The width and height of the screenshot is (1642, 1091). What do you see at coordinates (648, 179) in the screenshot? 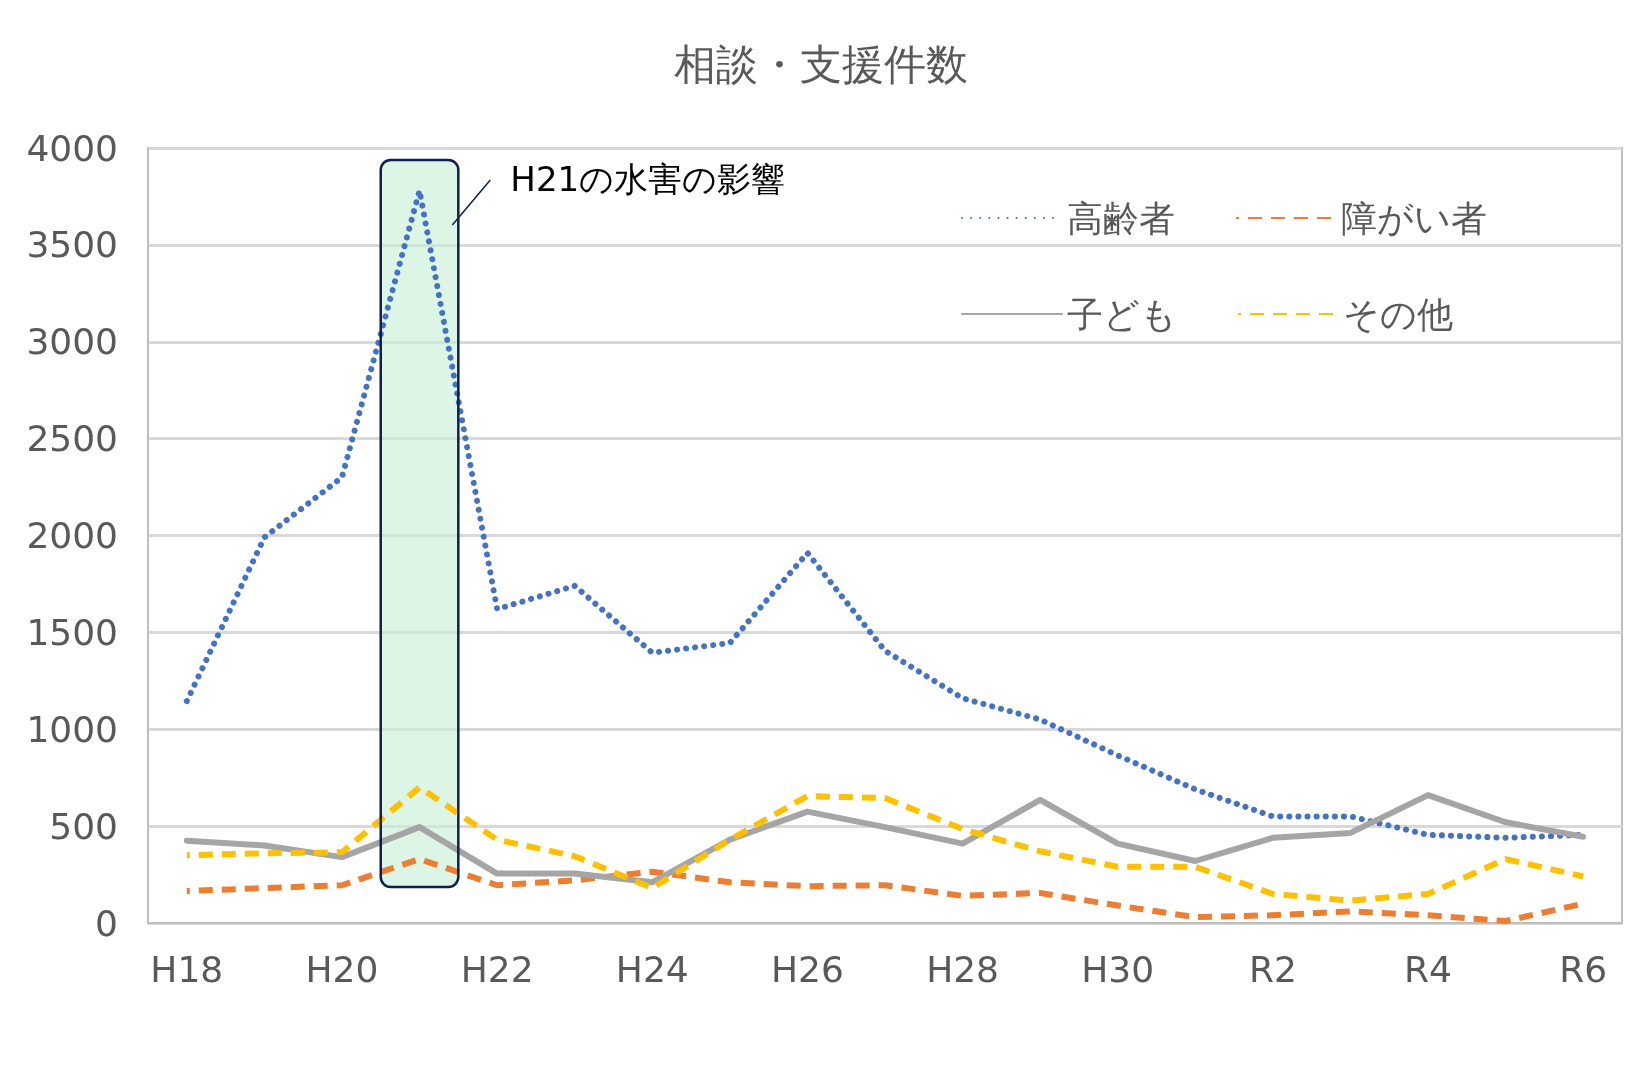
I see `band-label: H21の水害の影響` at bounding box center [648, 179].